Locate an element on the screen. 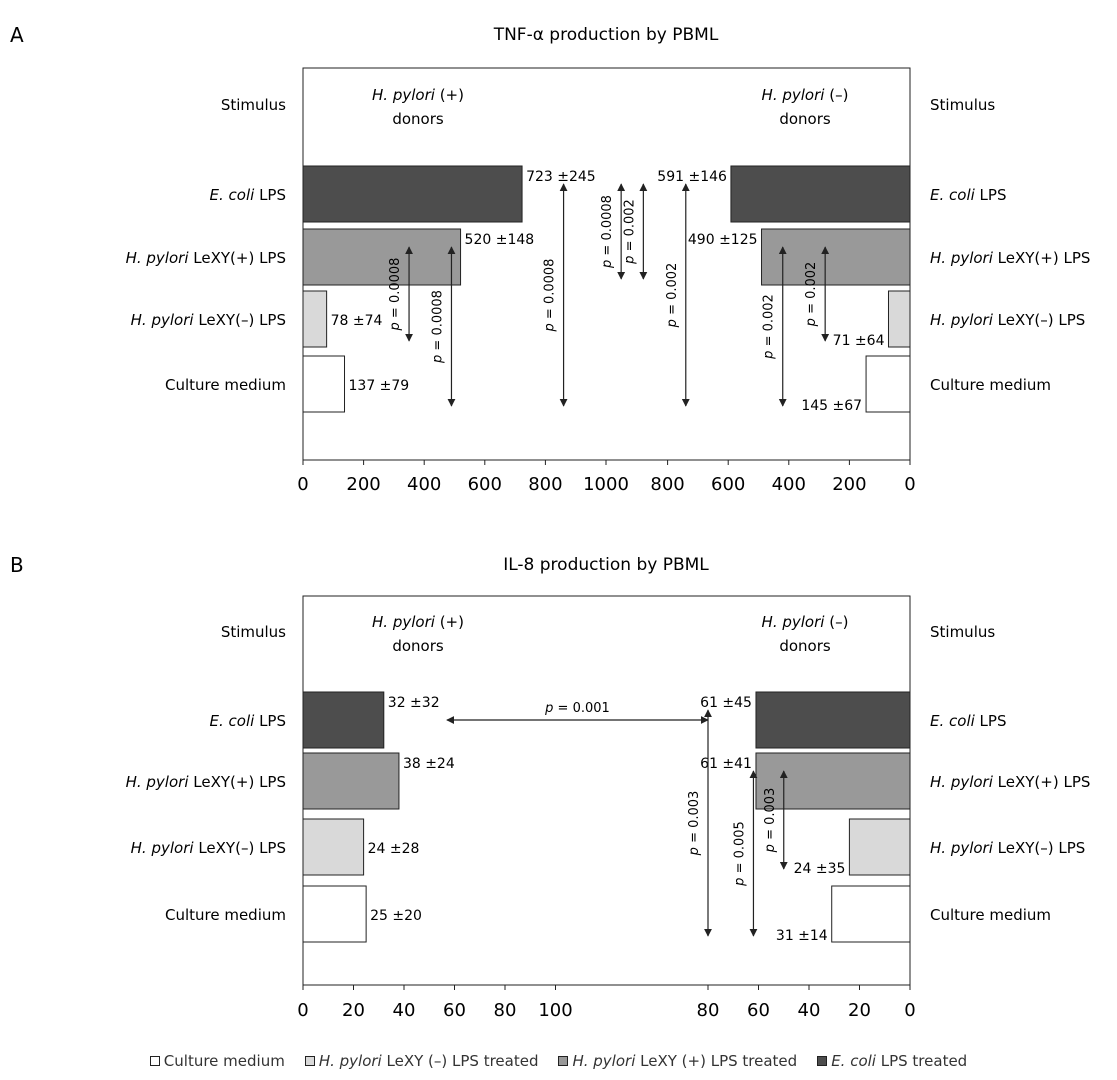 The image size is (1117, 1080). value-label-right: 24 ±35 is located at coordinates (820, 869).